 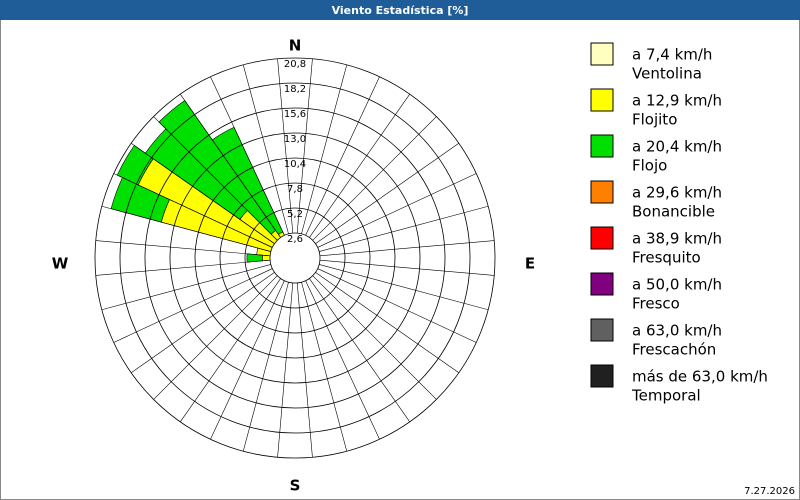 What do you see at coordinates (677, 193) in the screenshot?
I see `legend-label: a 29,6 km/h` at bounding box center [677, 193].